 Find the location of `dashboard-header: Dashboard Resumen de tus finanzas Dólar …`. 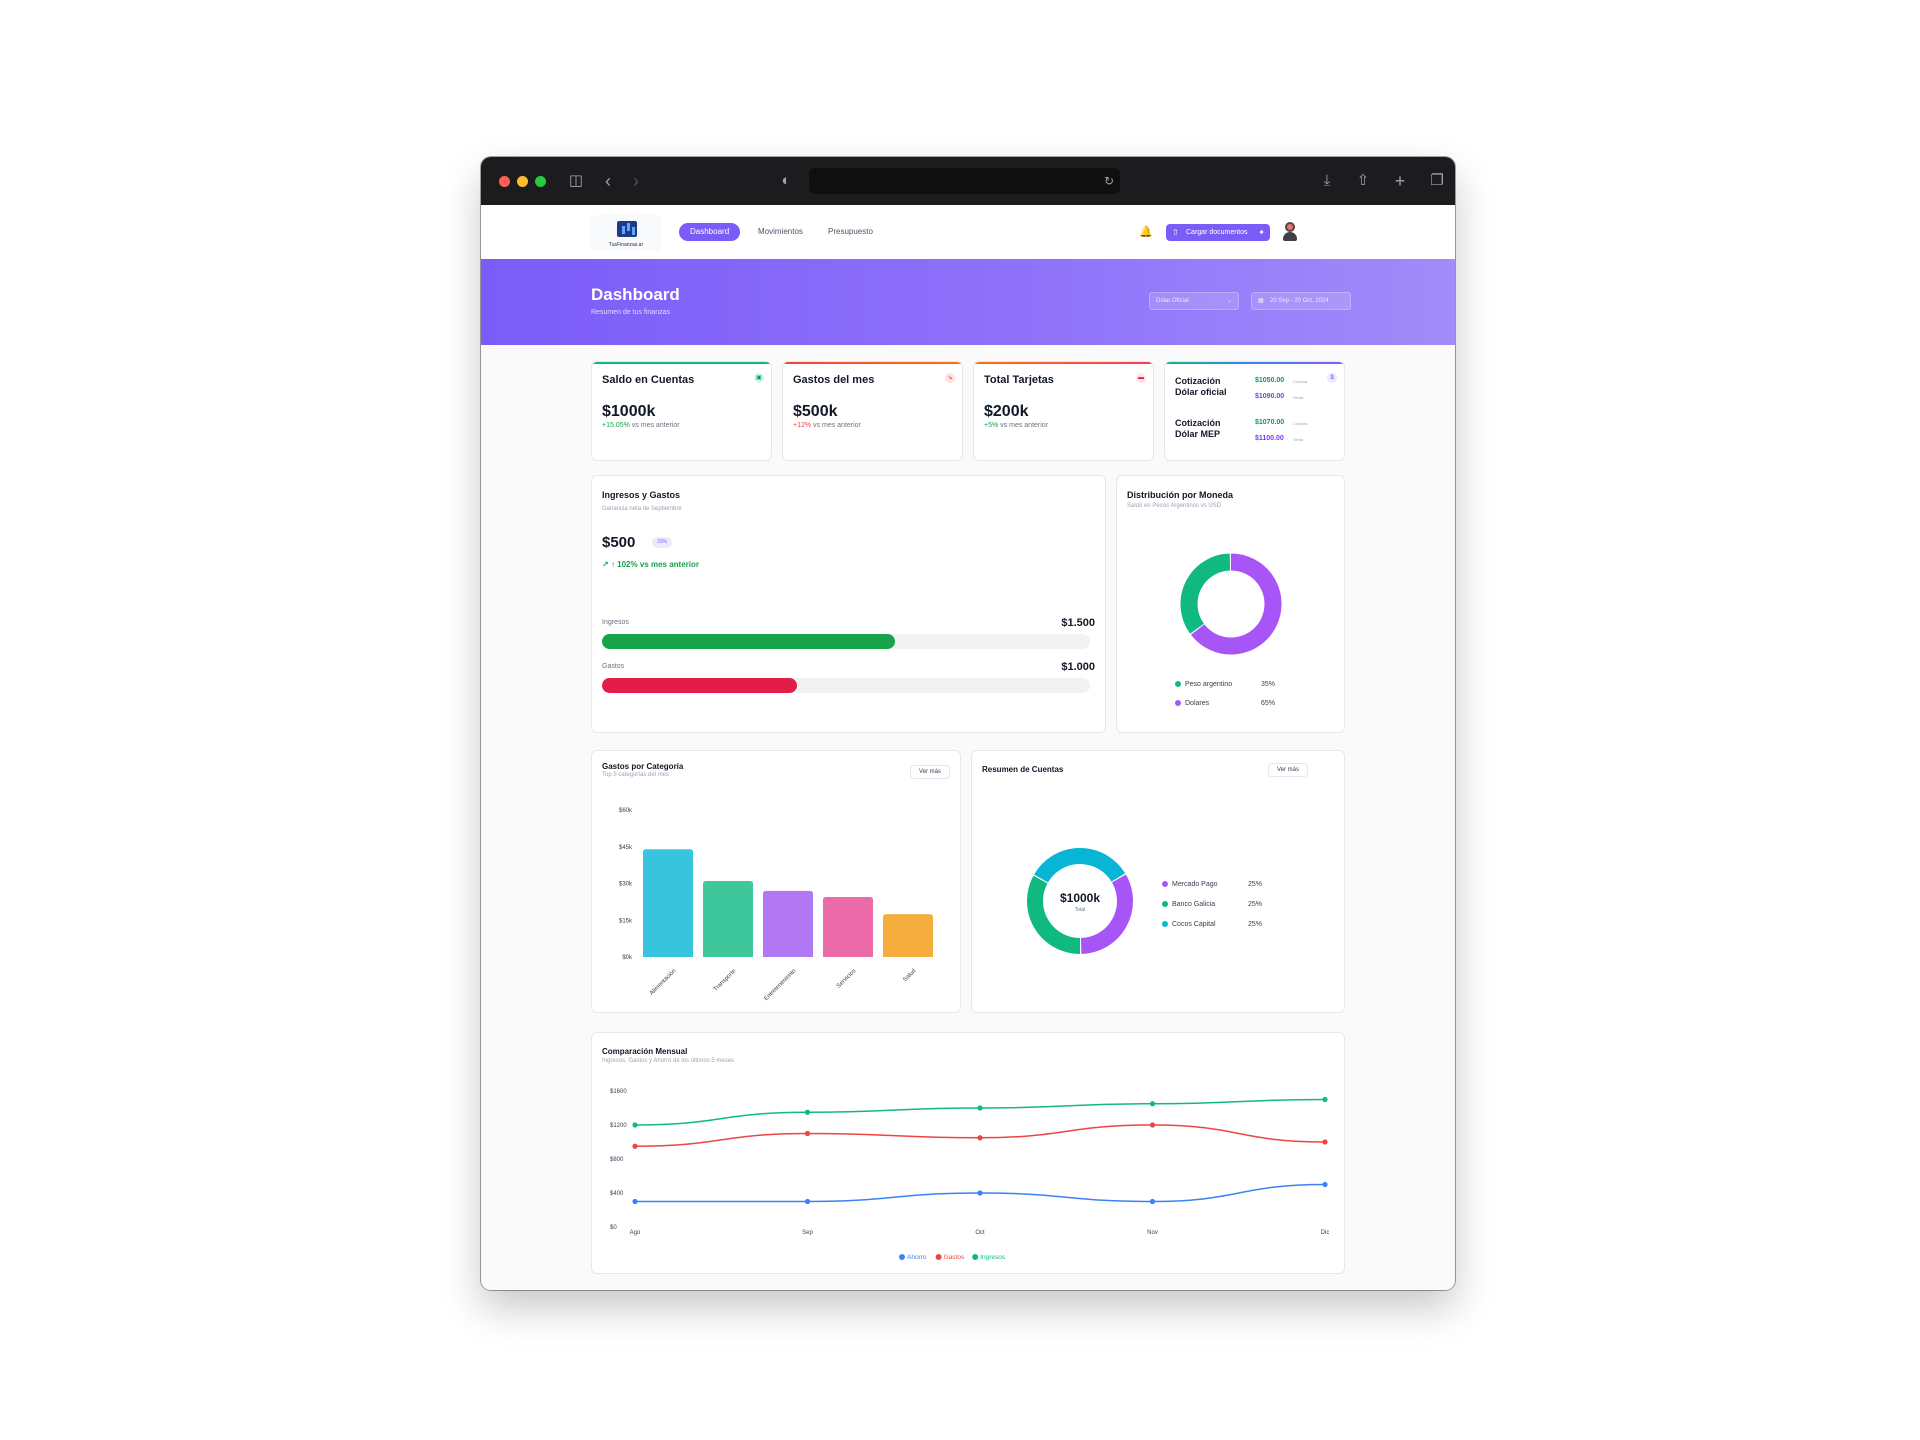

dashboard-header: Dashboard Resumen de tus finanzas Dólar … is located at coordinates (968, 302).